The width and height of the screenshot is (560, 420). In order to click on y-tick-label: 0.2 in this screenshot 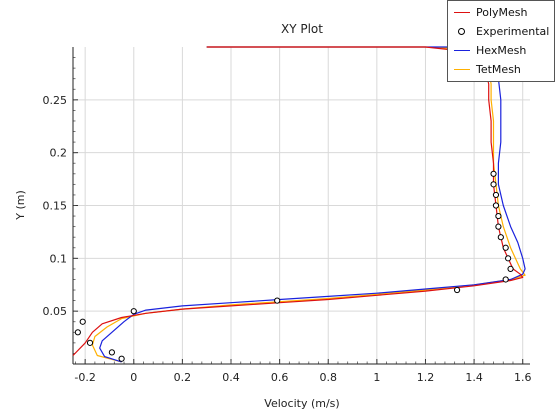, I will do `click(59, 153)`.